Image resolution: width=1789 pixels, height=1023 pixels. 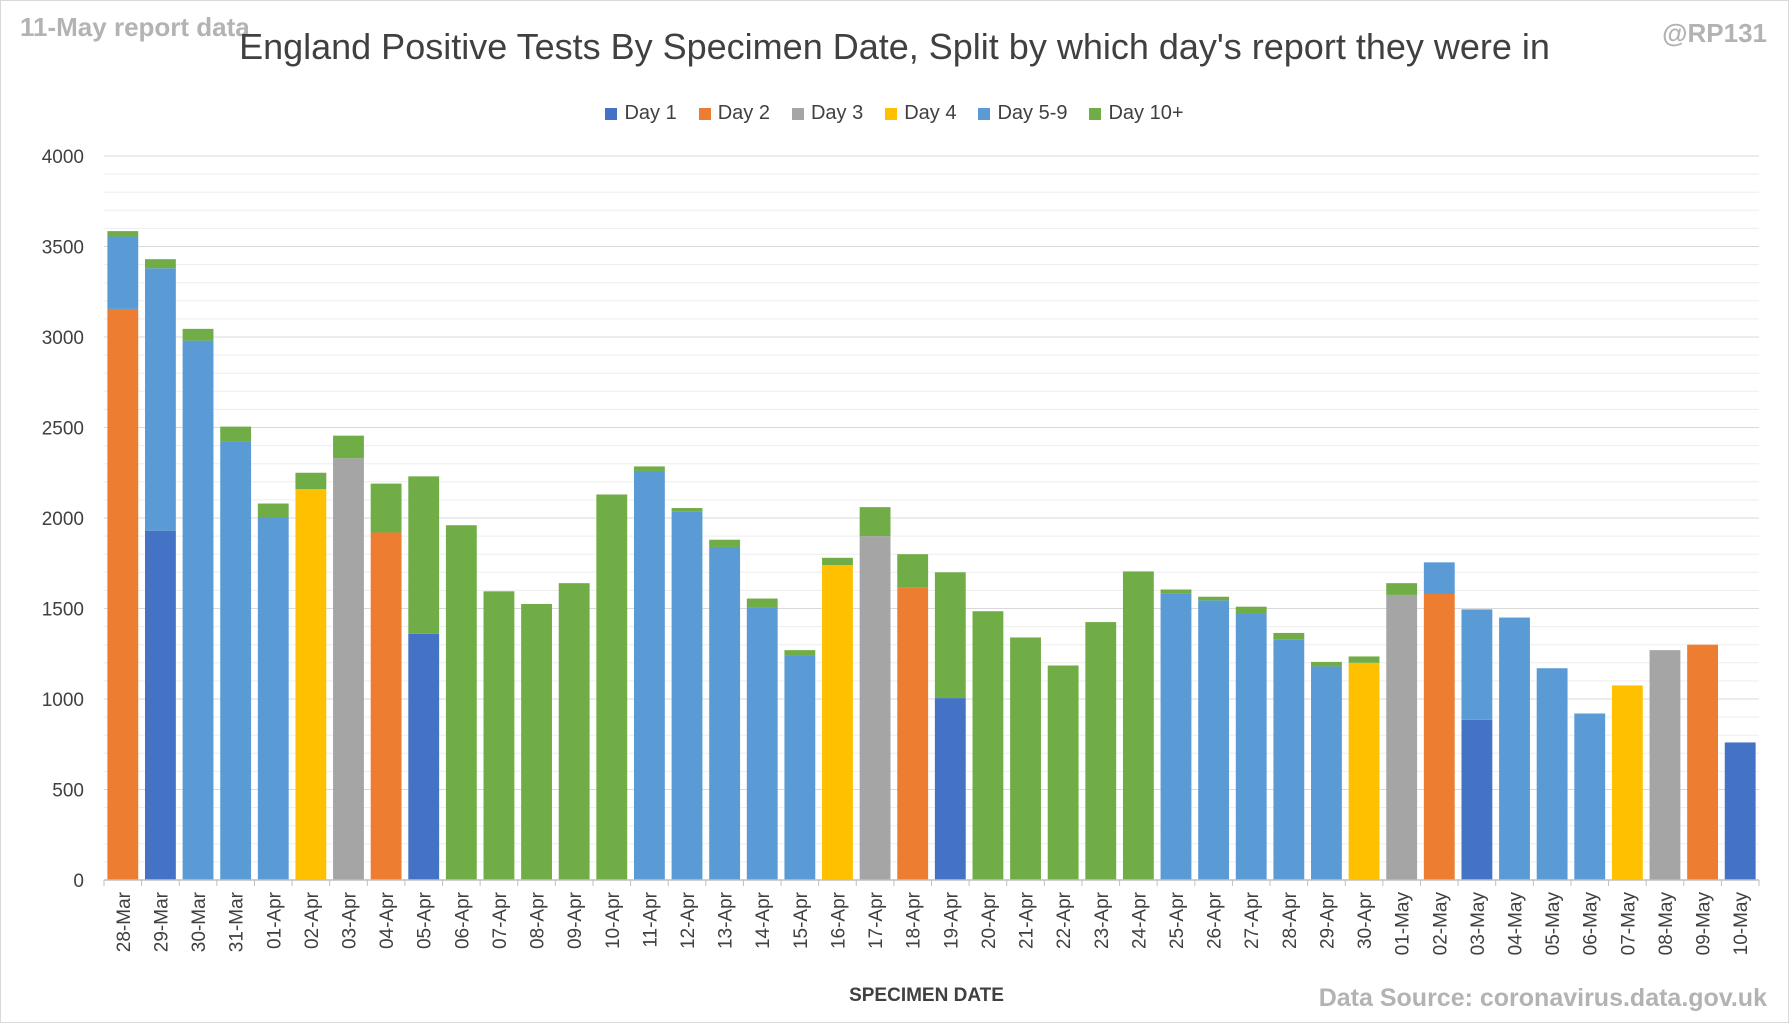 I want to click on x-tick-label: 23-Apr, so click(x=1102, y=920).